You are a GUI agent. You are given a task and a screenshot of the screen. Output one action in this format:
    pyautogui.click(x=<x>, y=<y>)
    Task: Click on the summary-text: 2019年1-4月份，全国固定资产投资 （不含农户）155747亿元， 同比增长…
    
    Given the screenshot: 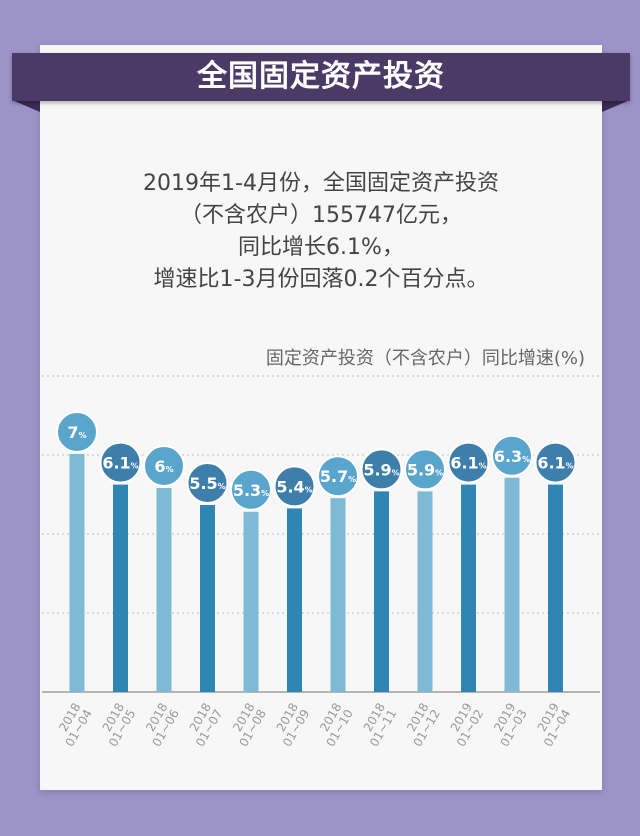 What is the action you would take?
    pyautogui.click(x=321, y=232)
    